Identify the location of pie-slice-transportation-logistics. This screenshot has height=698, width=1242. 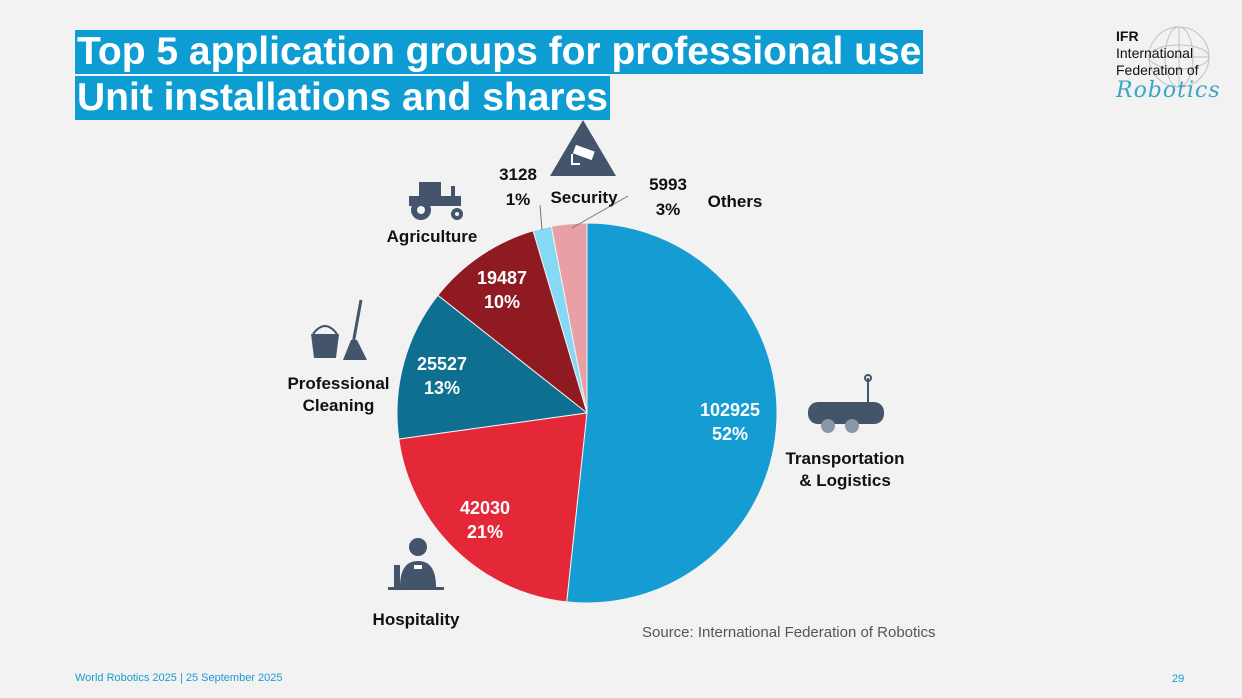
(672, 413).